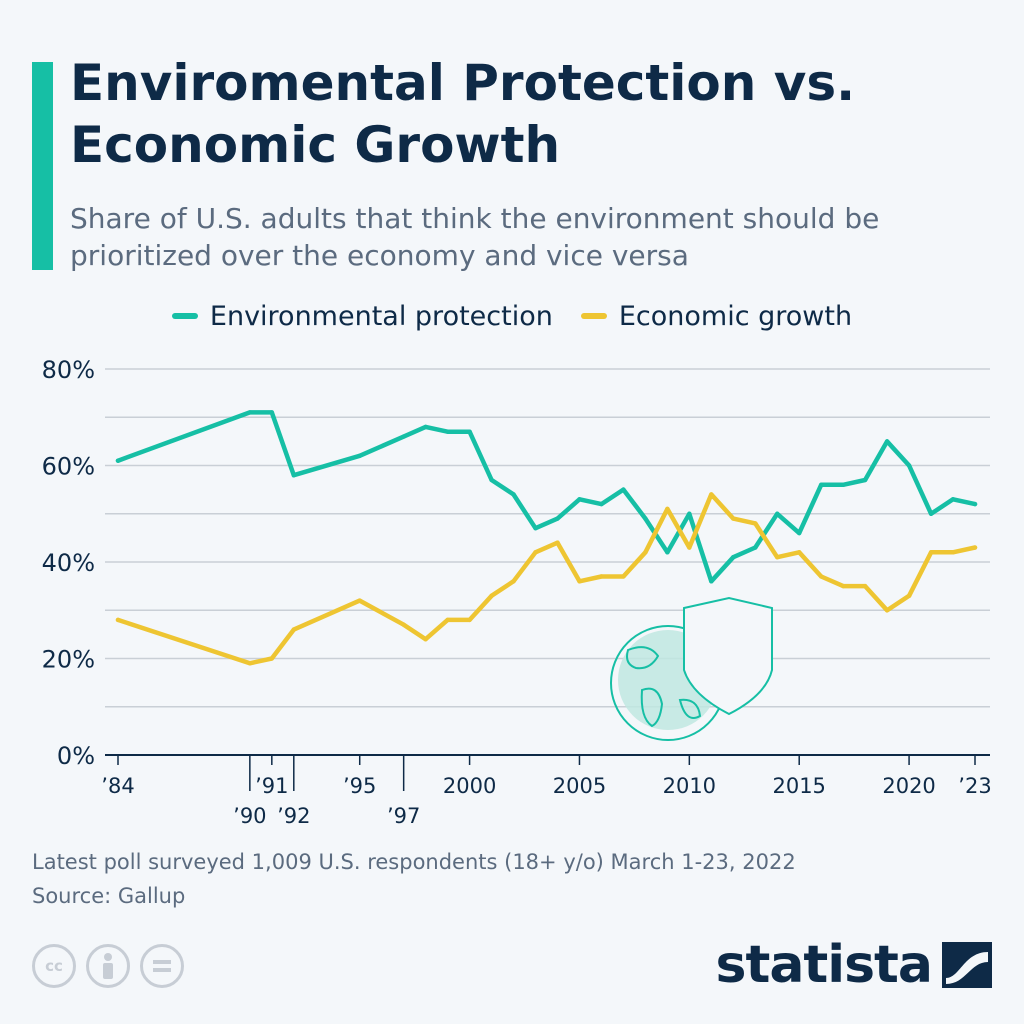 The height and width of the screenshot is (1024, 1024). I want to click on x-tick-label: 2015, so click(798, 786).